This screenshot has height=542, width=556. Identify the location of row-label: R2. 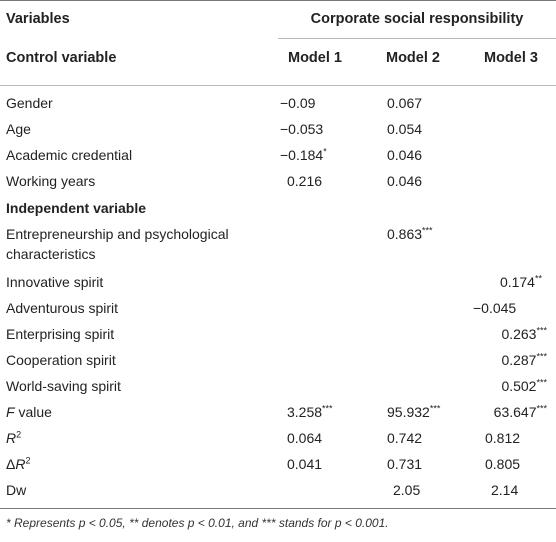
(14, 437).